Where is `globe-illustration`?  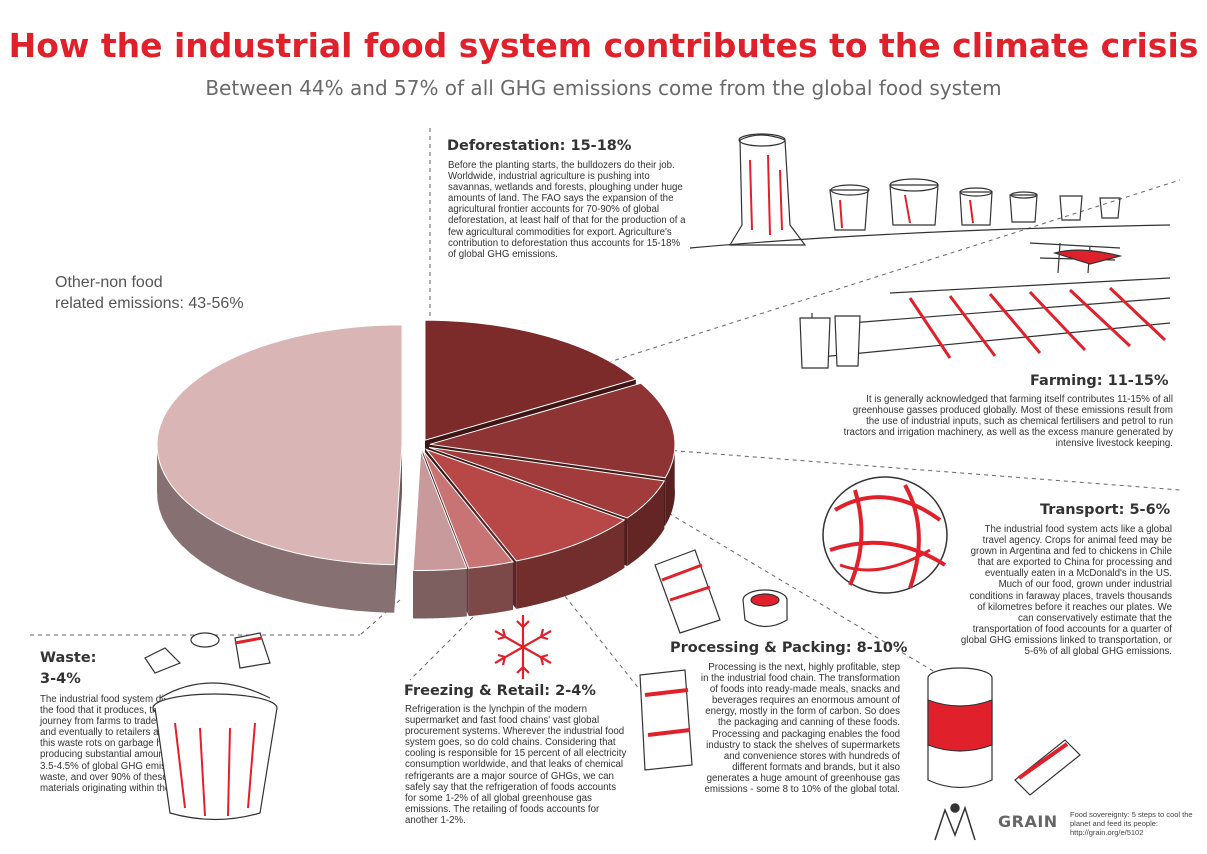
globe-illustration is located at coordinates (885, 535).